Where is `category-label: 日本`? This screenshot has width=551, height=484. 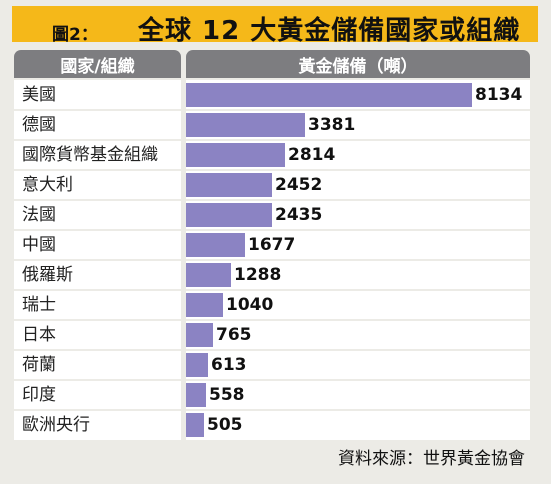
category-label: 日本 is located at coordinates (39, 335).